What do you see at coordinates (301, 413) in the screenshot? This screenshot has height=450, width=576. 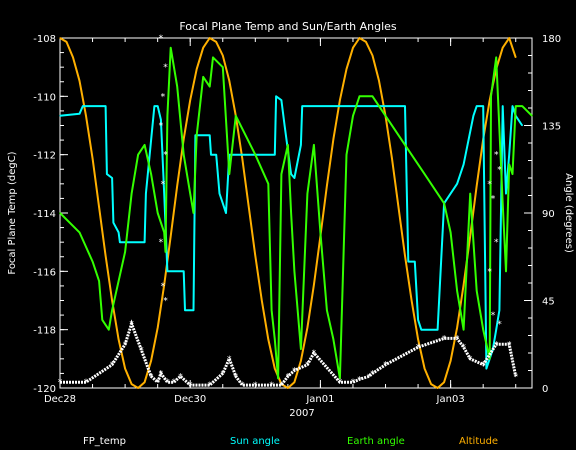 I see `x-axis-label: 2007` at bounding box center [301, 413].